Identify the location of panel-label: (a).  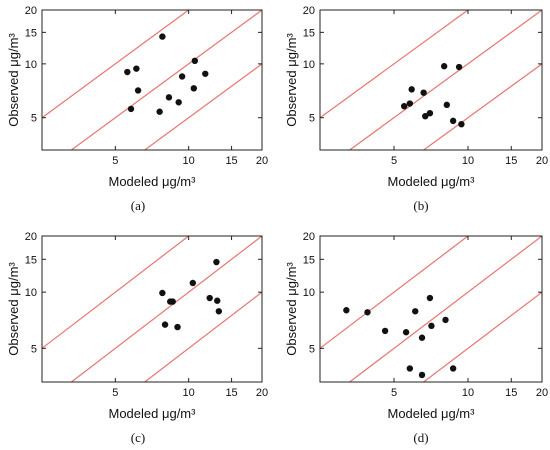
(138, 205).